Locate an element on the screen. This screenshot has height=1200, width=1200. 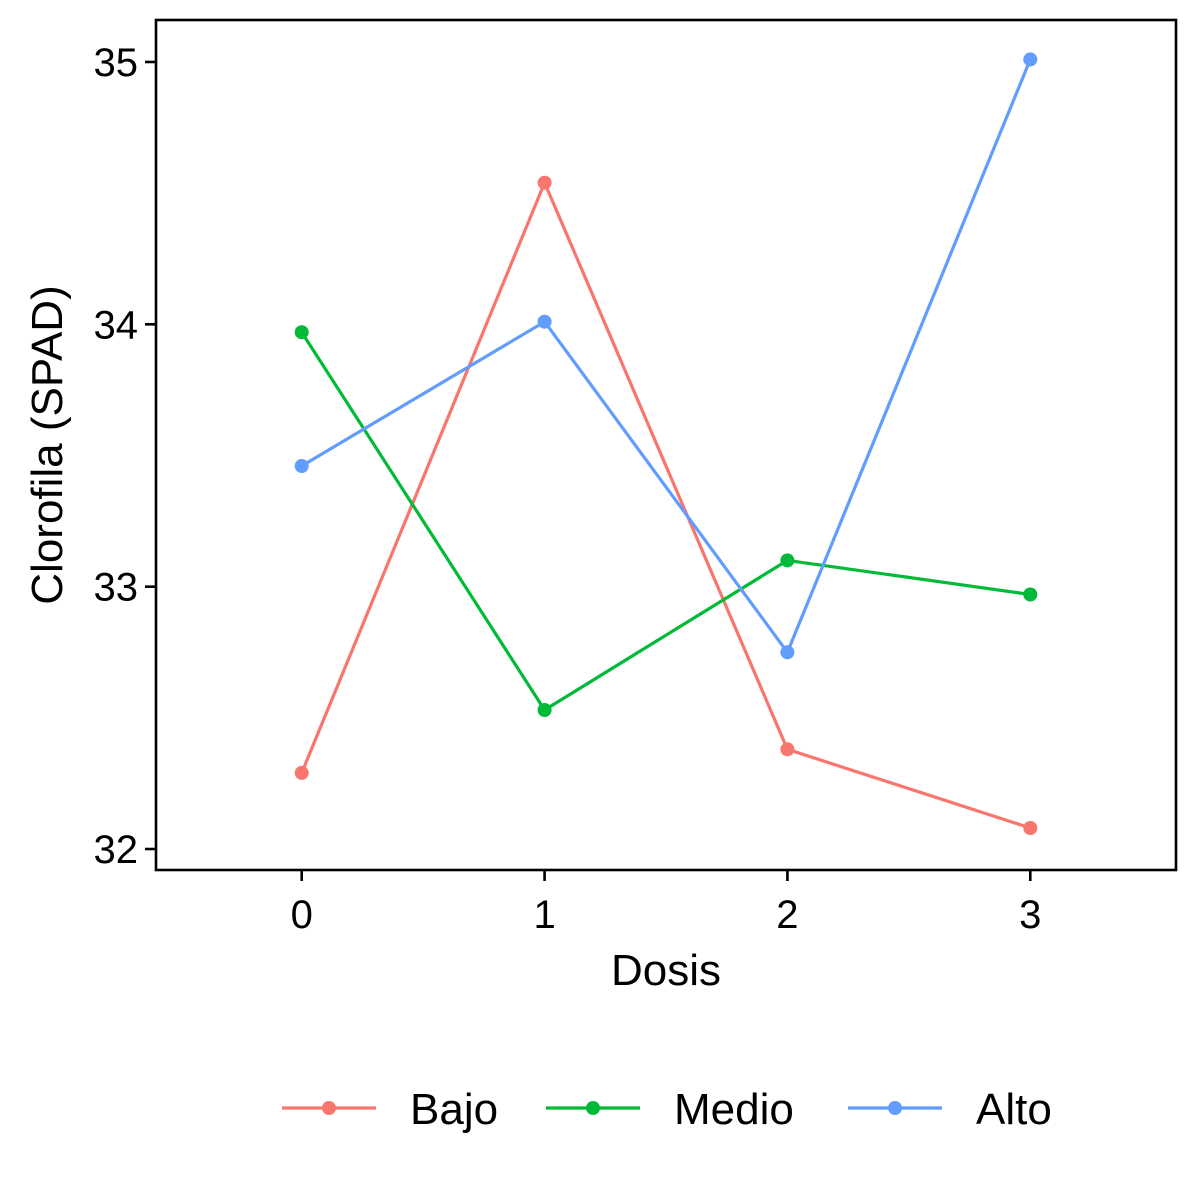
y-tick-label: 32 is located at coordinates (116, 850).